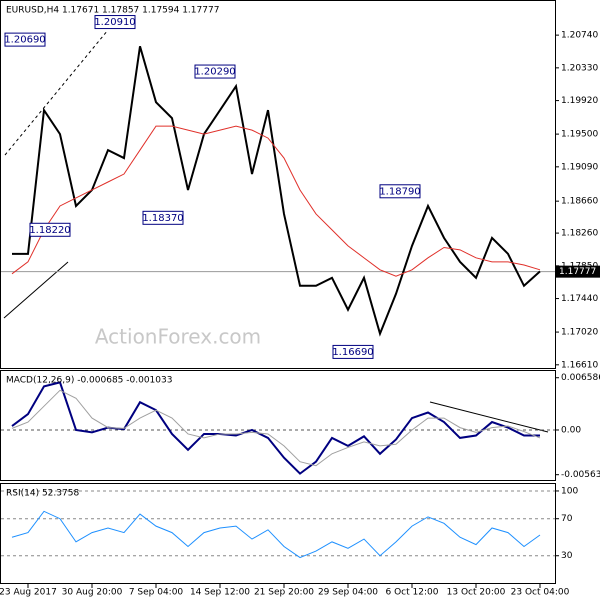 The height and width of the screenshot is (600, 600). I want to click on y-tick-label: 1.16610, so click(579, 365).